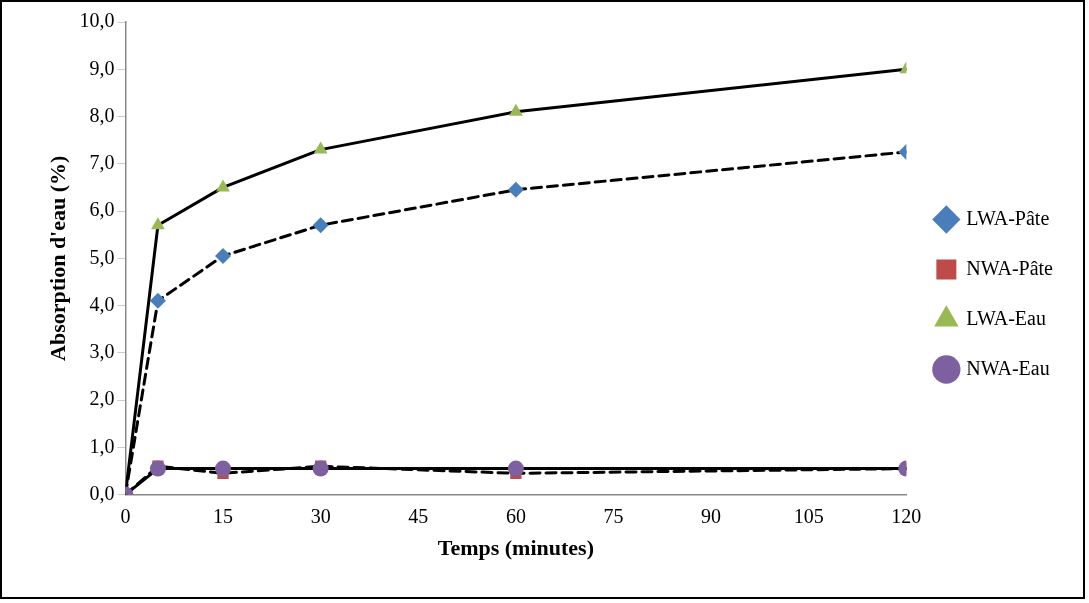 This screenshot has width=1089, height=603. What do you see at coordinates (1006, 317) in the screenshot?
I see `legend-label: LWA-Eau` at bounding box center [1006, 317].